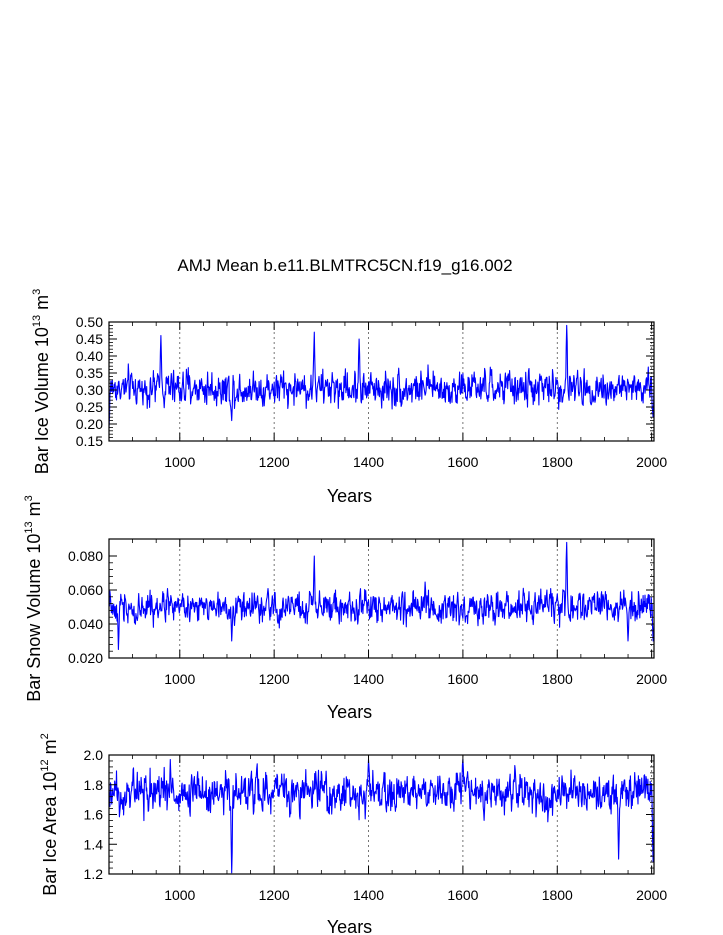  What do you see at coordinates (89, 322) in the screenshot?
I see `y-tick-label: 0.50` at bounding box center [89, 322].